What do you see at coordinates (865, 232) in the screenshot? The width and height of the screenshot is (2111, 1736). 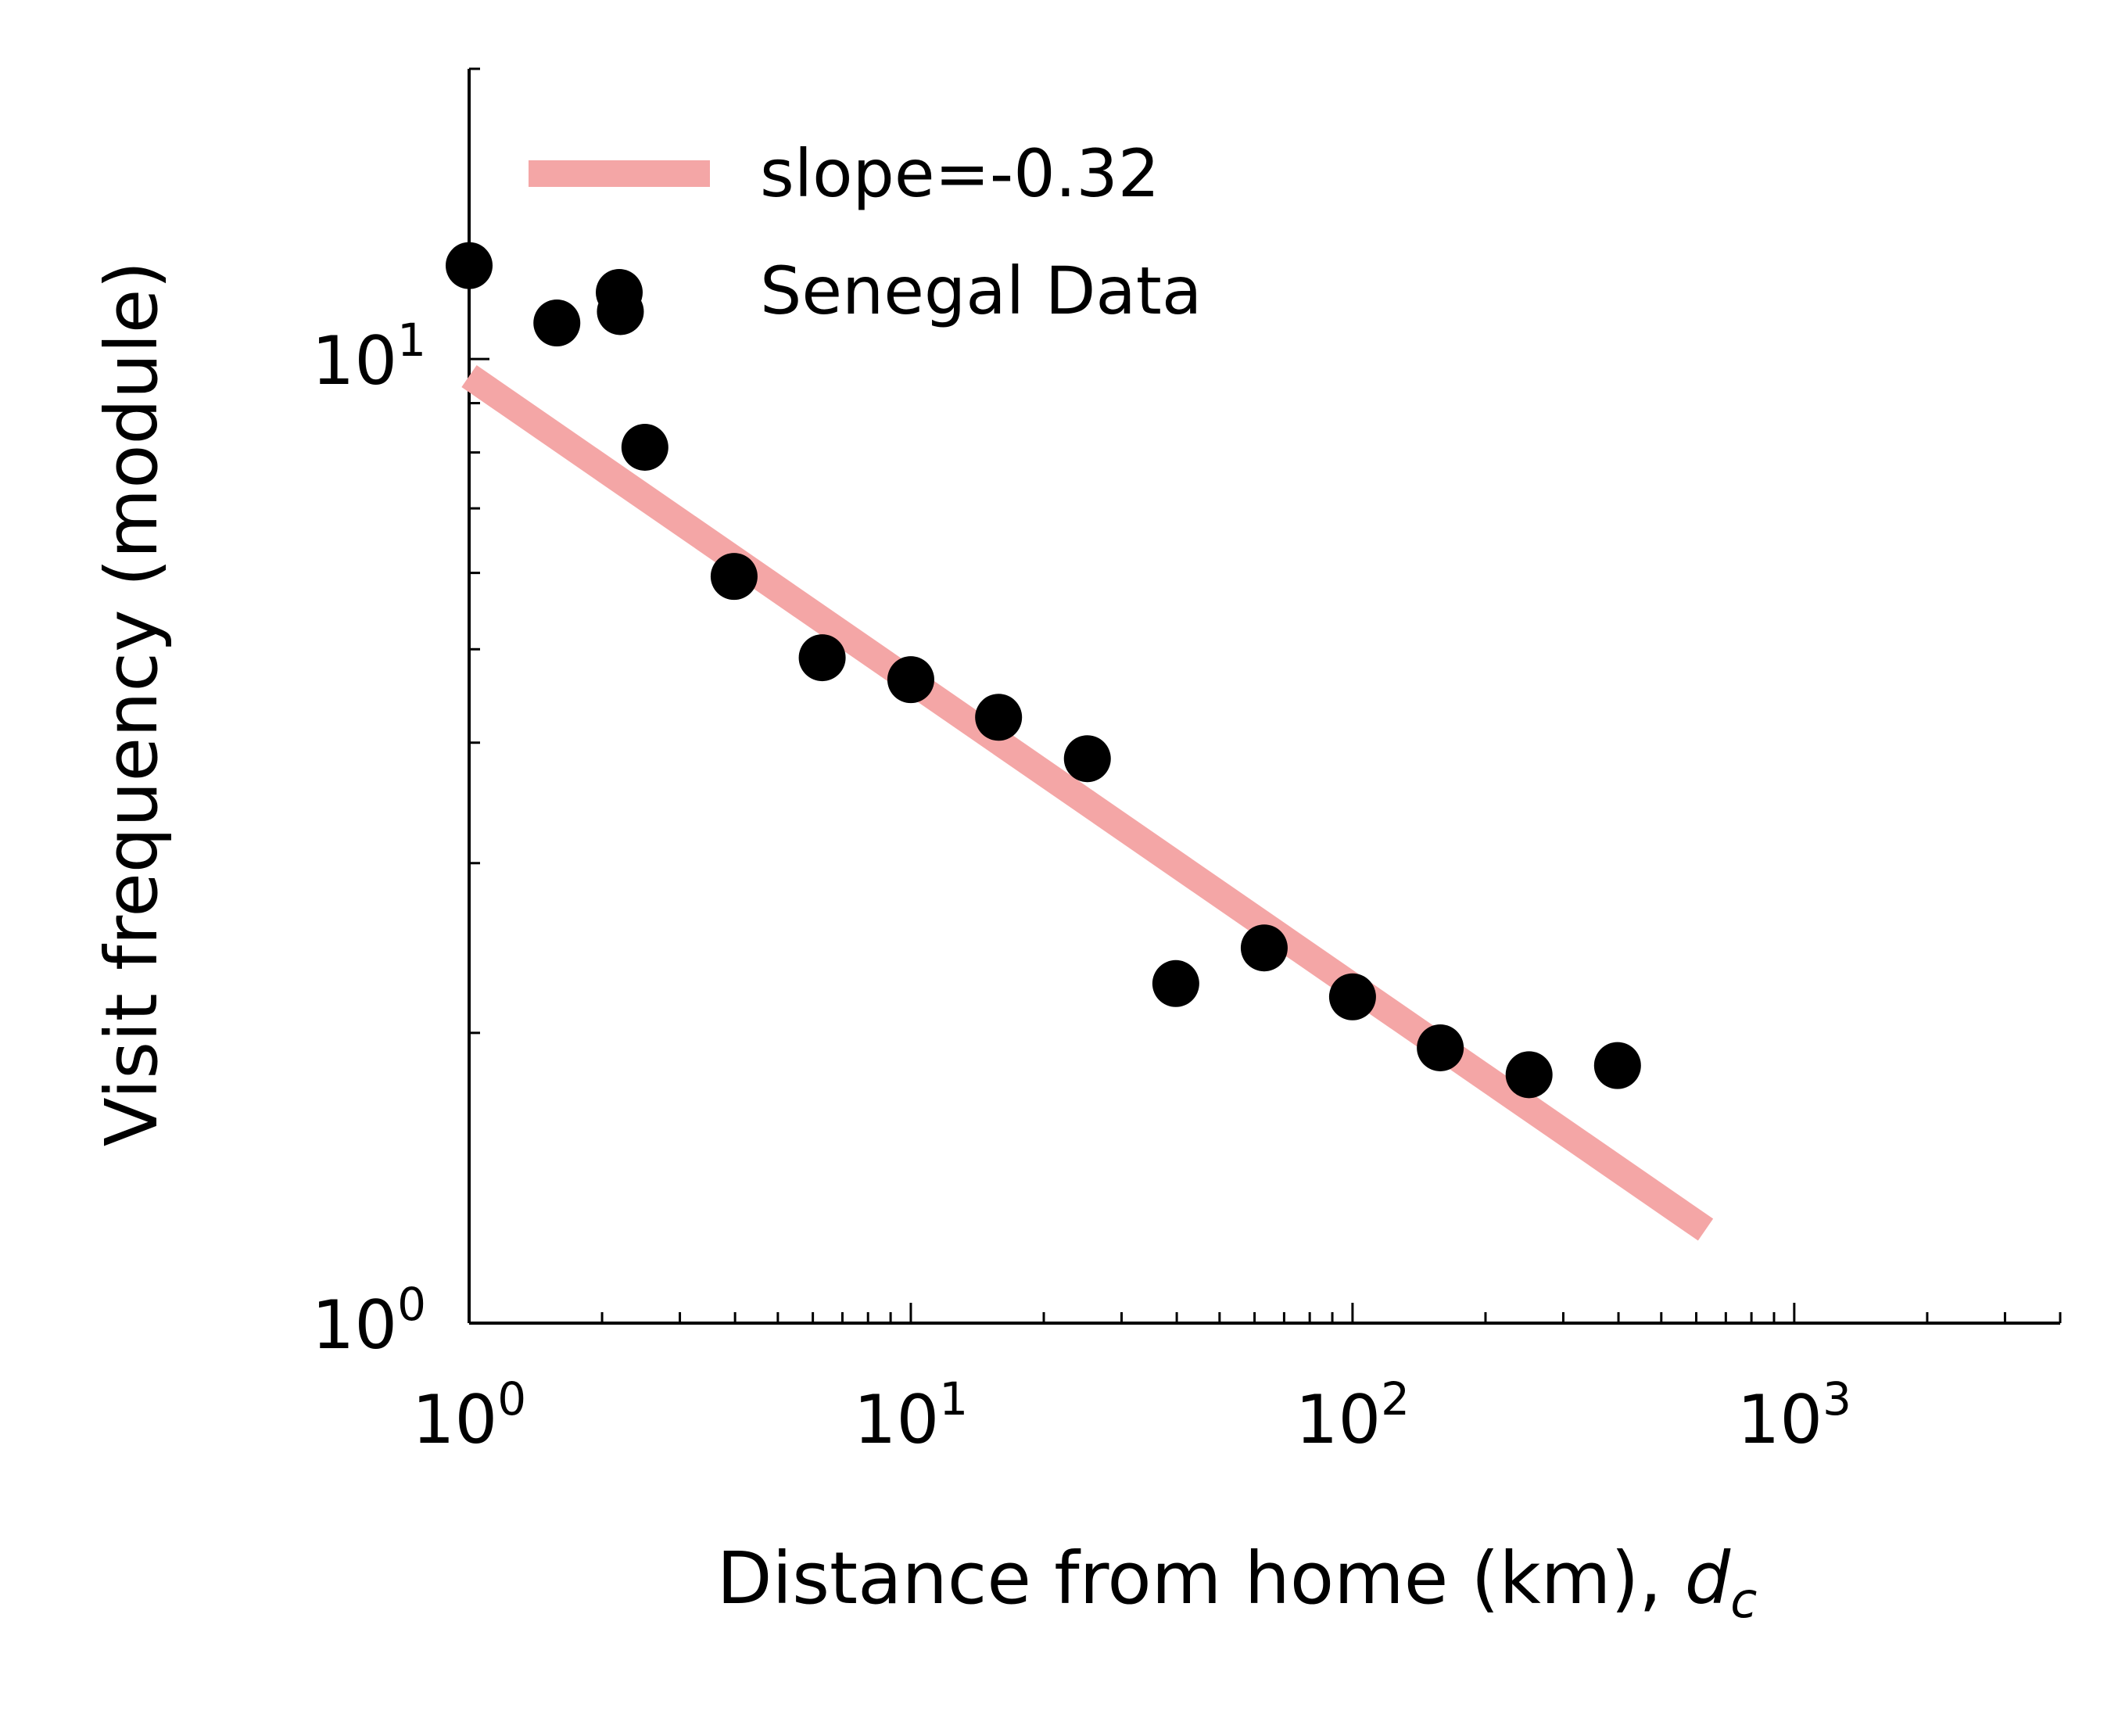 I see `legend: slope=-0.32 Senegal Data` at bounding box center [865, 232].